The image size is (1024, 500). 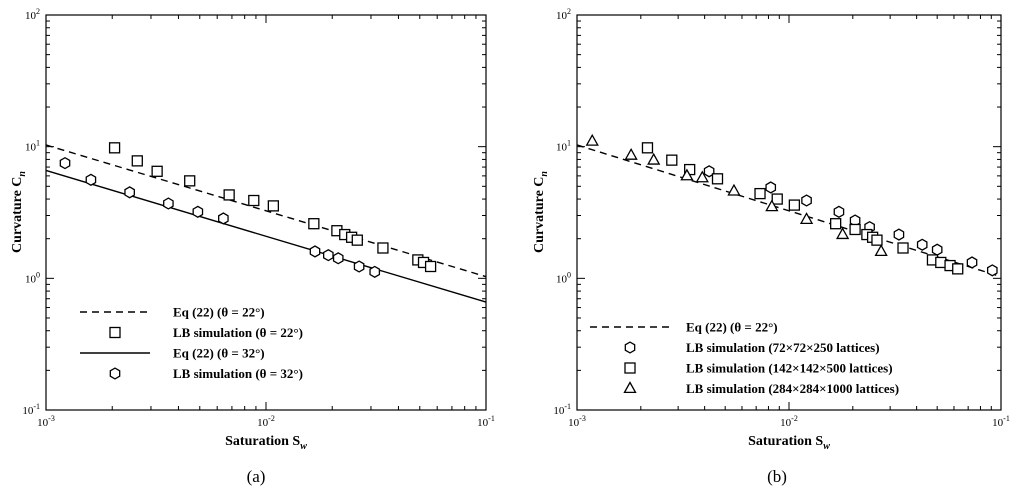 I want to click on x-tick-label: 10⁻¹, so click(x=486, y=421).